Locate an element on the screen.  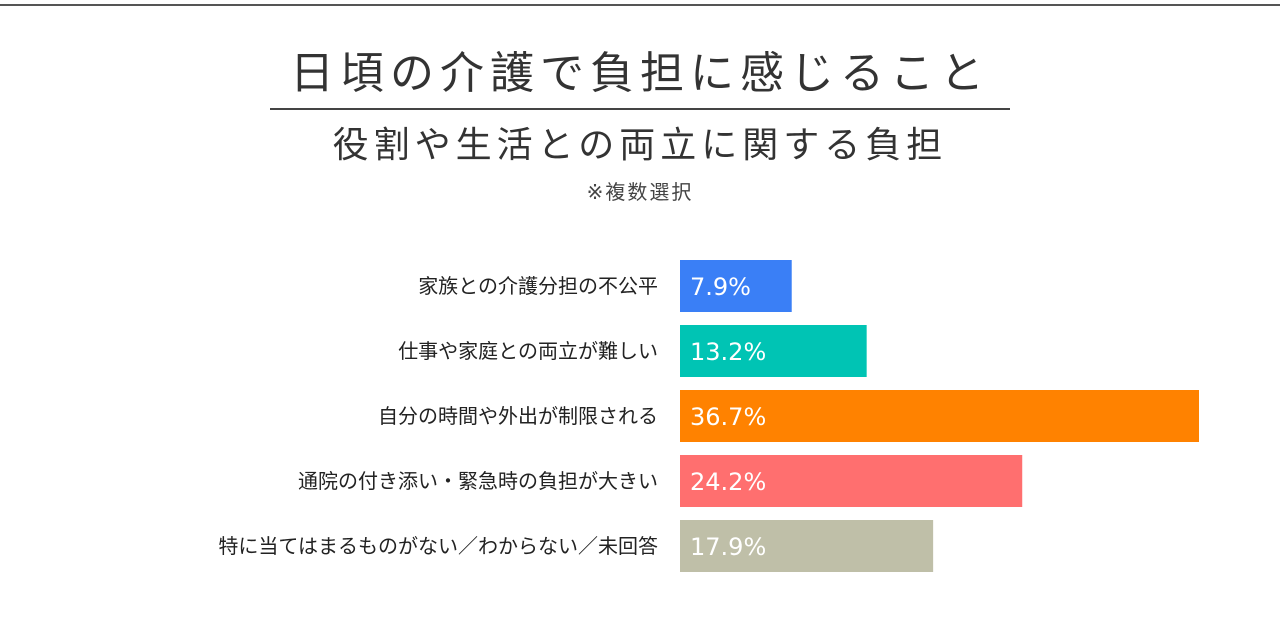
category-label-1: 家族との介護分担の不公平 is located at coordinates (538, 286).